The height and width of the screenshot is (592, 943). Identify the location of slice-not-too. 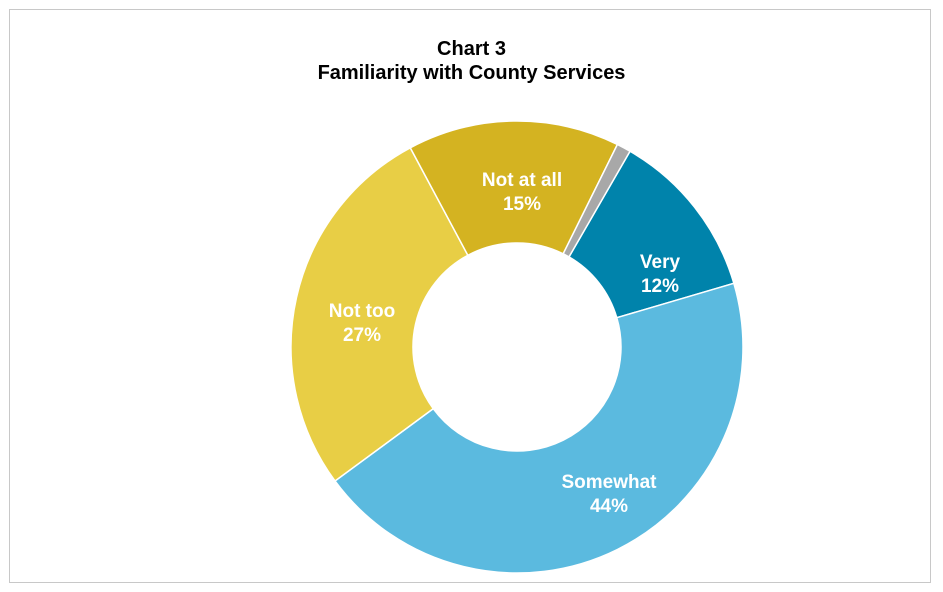
(379, 314).